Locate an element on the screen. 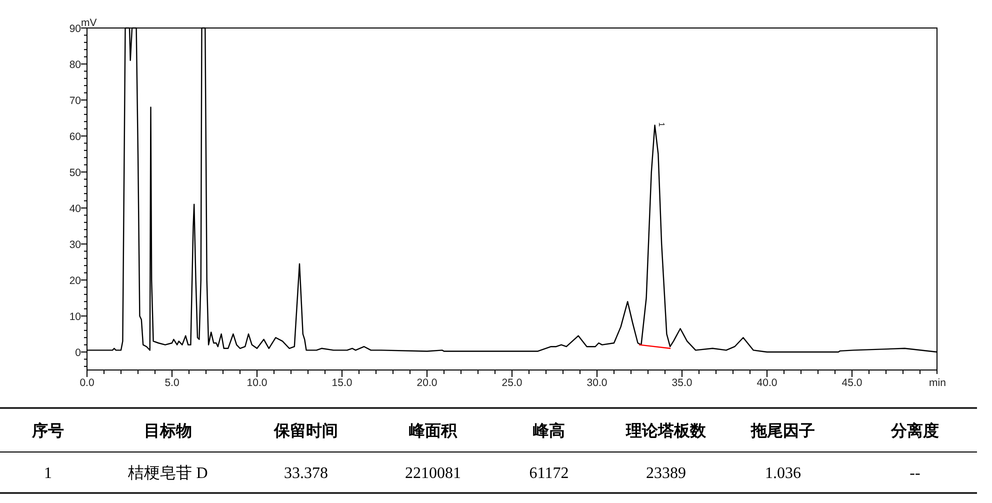 This screenshot has height=503, width=992. y-tick-label: 70 is located at coordinates (75, 101).